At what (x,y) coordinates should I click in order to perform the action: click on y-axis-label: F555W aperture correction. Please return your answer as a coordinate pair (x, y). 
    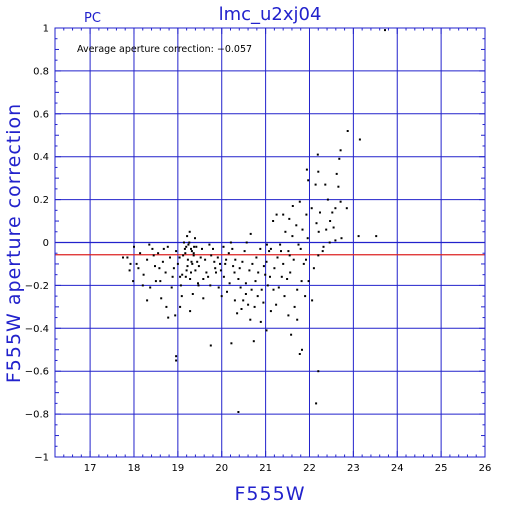
    Looking at the image, I should click on (14, 243).